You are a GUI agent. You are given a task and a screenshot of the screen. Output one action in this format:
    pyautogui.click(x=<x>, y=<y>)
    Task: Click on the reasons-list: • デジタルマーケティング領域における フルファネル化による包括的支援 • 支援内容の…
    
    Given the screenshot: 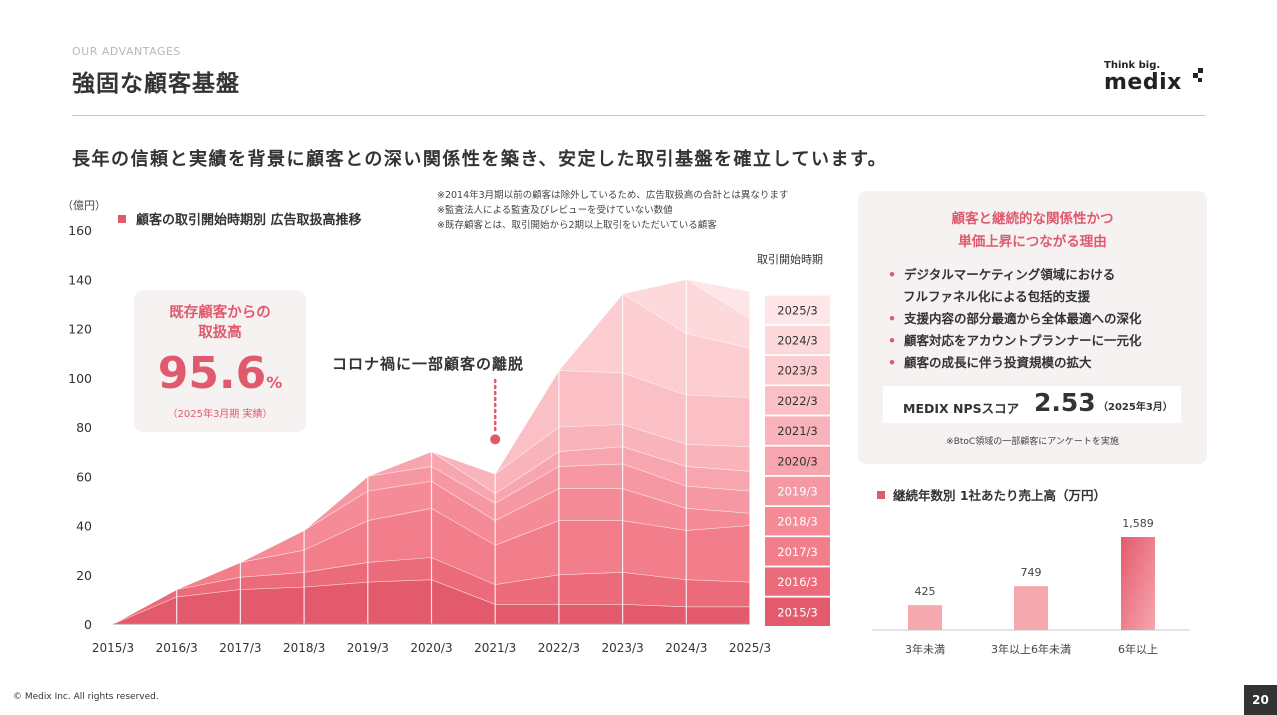 What is the action you would take?
    pyautogui.click(x=1015, y=319)
    